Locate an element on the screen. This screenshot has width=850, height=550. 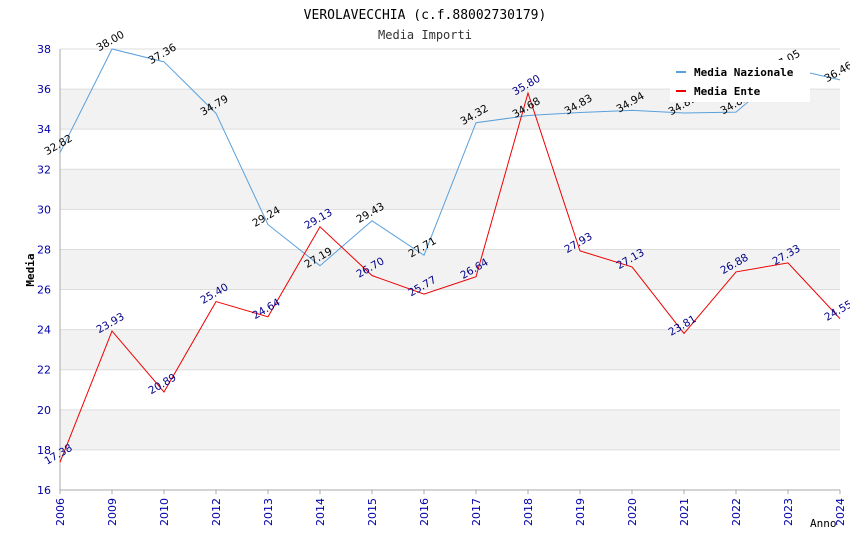
x-tick-label: 2014 is located at coordinates (320, 512).